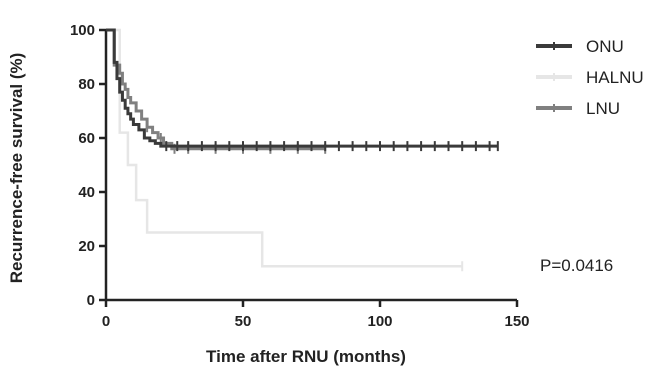 The width and height of the screenshot is (663, 369). I want to click on x-axis-title: Time after RNU (months), so click(306, 356).